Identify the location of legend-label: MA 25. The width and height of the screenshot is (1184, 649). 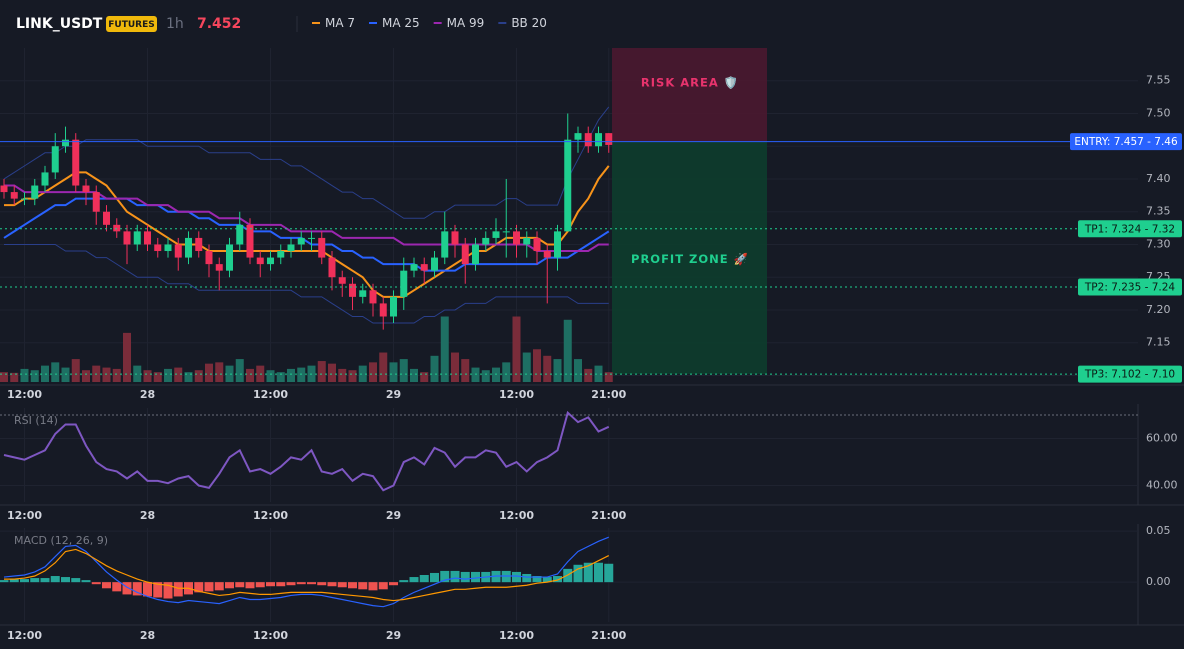
(401, 23).